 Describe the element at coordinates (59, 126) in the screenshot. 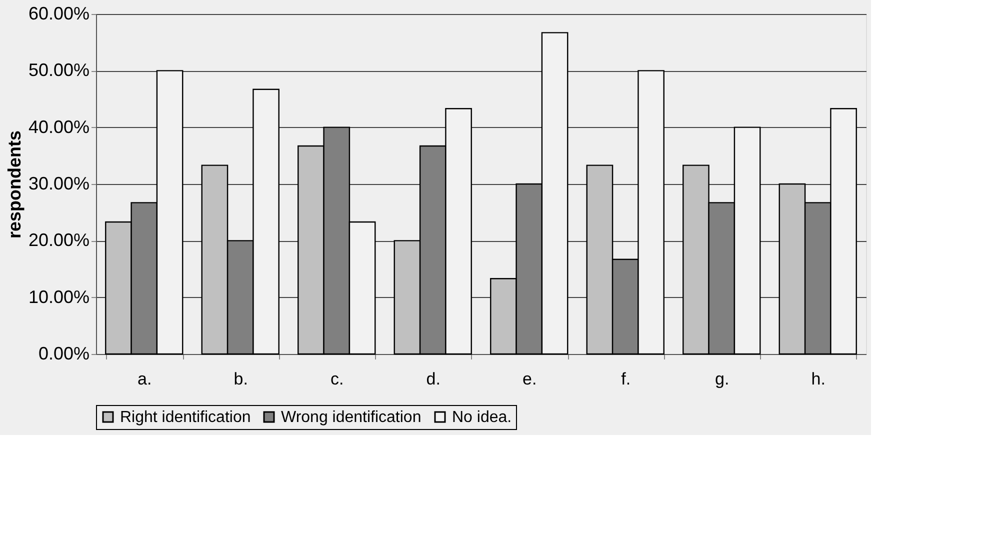

I see `y-tick-label: 40.00%` at that location.